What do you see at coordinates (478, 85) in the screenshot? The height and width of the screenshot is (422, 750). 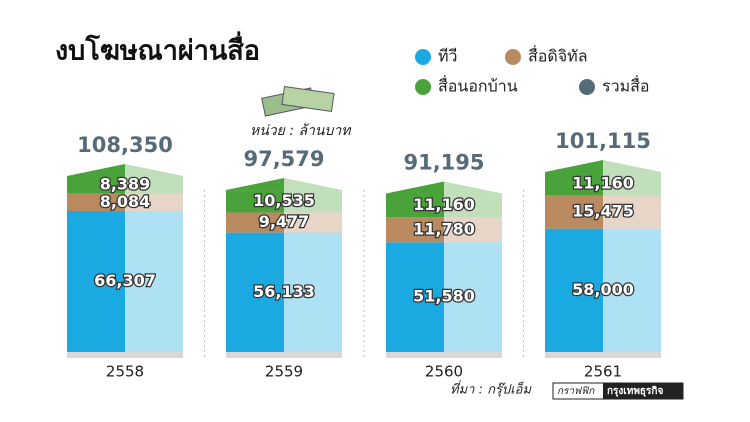 I see `legend-label: สื่อนอกบ้าน` at bounding box center [478, 85].